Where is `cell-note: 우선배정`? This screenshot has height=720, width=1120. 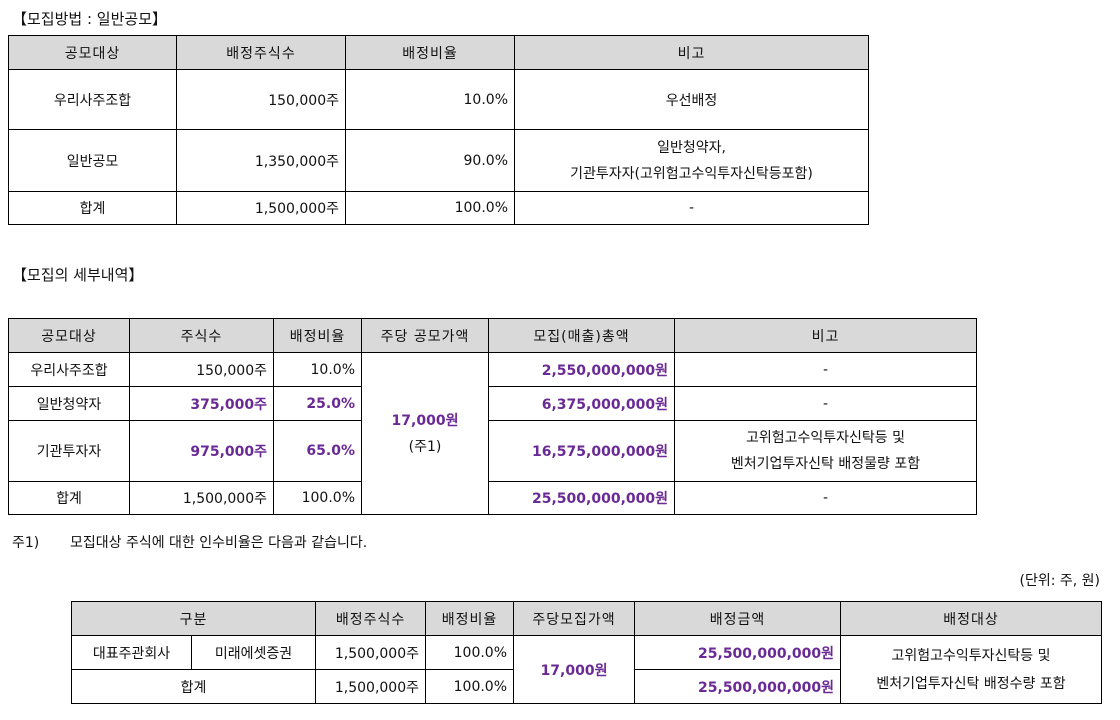
cell-note: 우선배정 is located at coordinates (691, 99).